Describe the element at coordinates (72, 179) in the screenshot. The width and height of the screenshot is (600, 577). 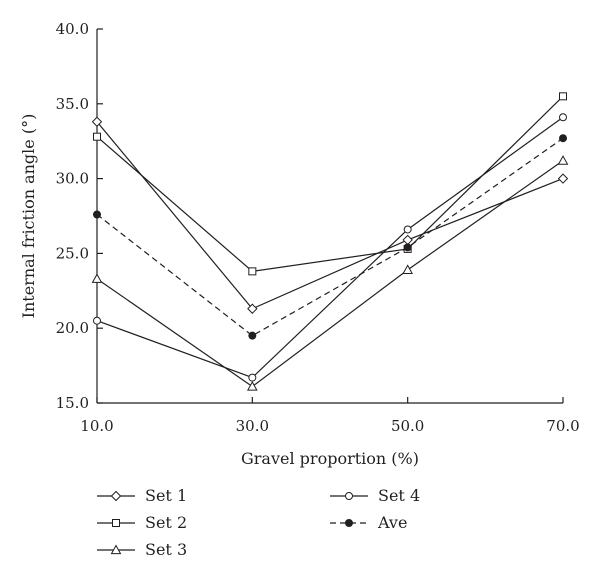
I see `y-tick-label: 30.0` at that location.